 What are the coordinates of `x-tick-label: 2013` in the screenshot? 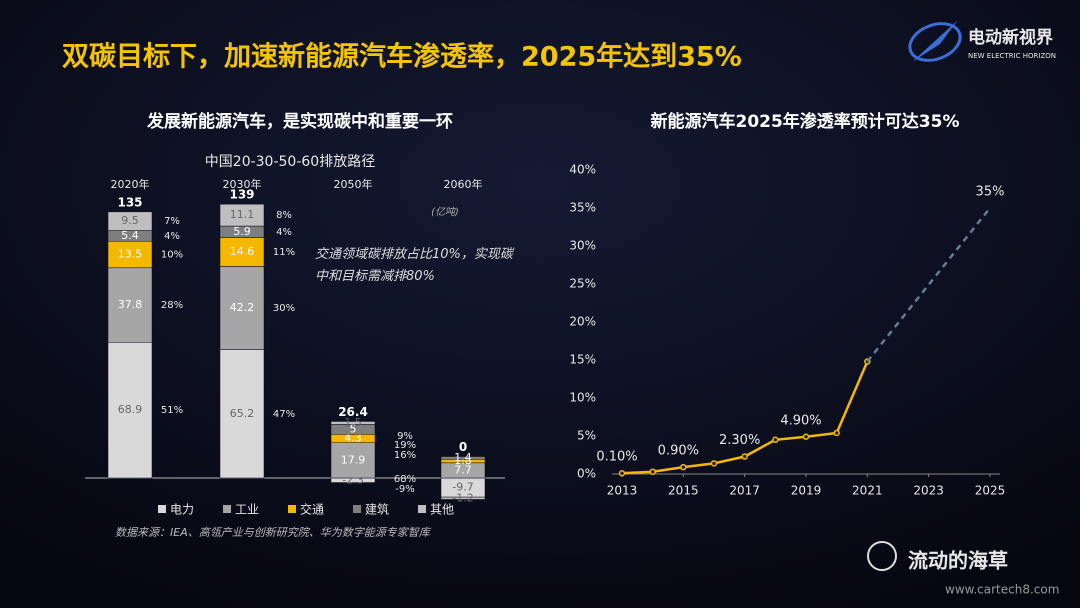 It's located at (622, 491).